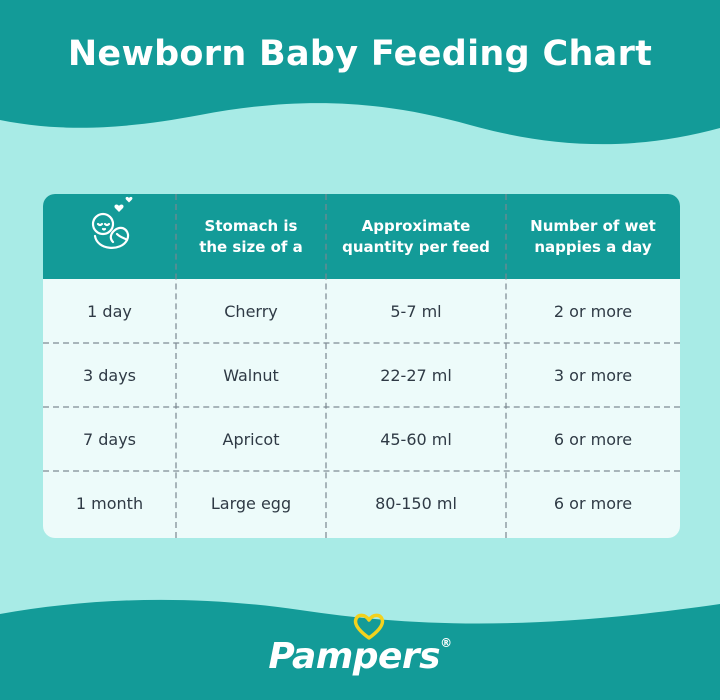 This screenshot has height=700, width=720. Describe the element at coordinates (109, 503) in the screenshot. I see `age-cell: 1 month` at that location.